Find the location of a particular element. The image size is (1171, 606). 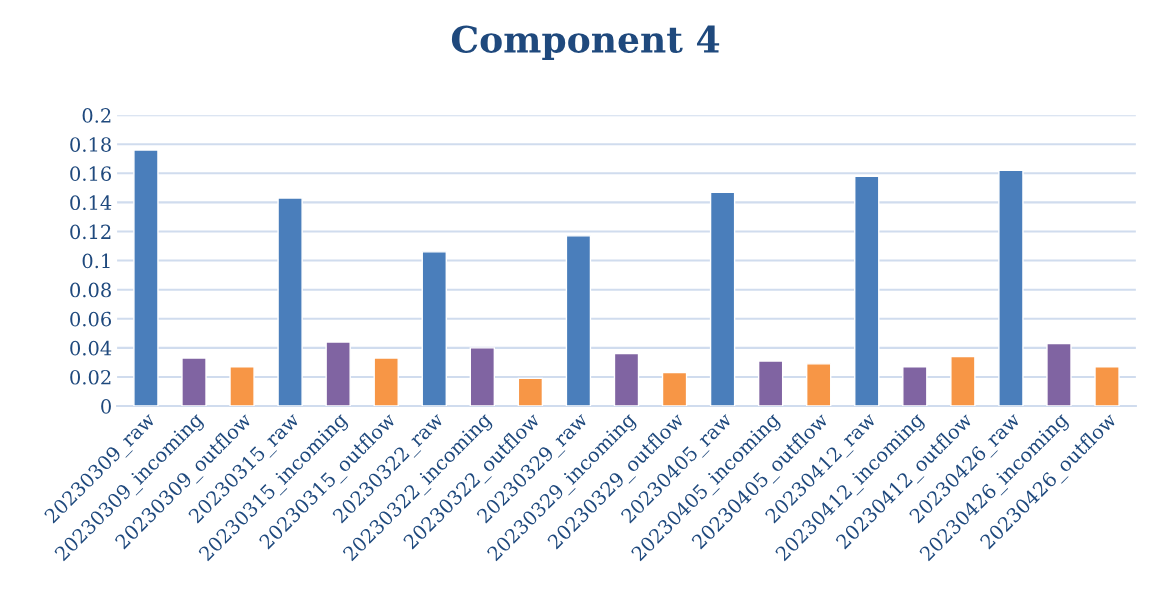

y-tick-label: 0.04 is located at coordinates (91, 348).